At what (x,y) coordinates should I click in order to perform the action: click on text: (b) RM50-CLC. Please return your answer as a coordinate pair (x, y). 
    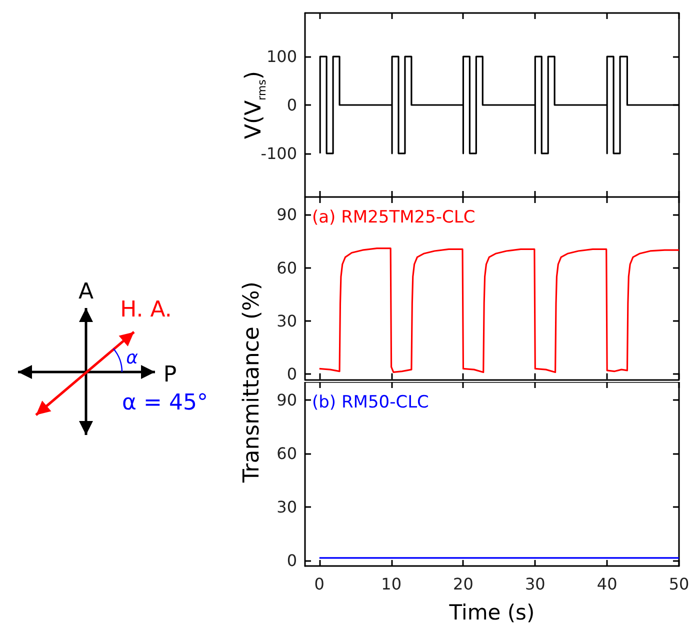
    Looking at the image, I should click on (370, 402).